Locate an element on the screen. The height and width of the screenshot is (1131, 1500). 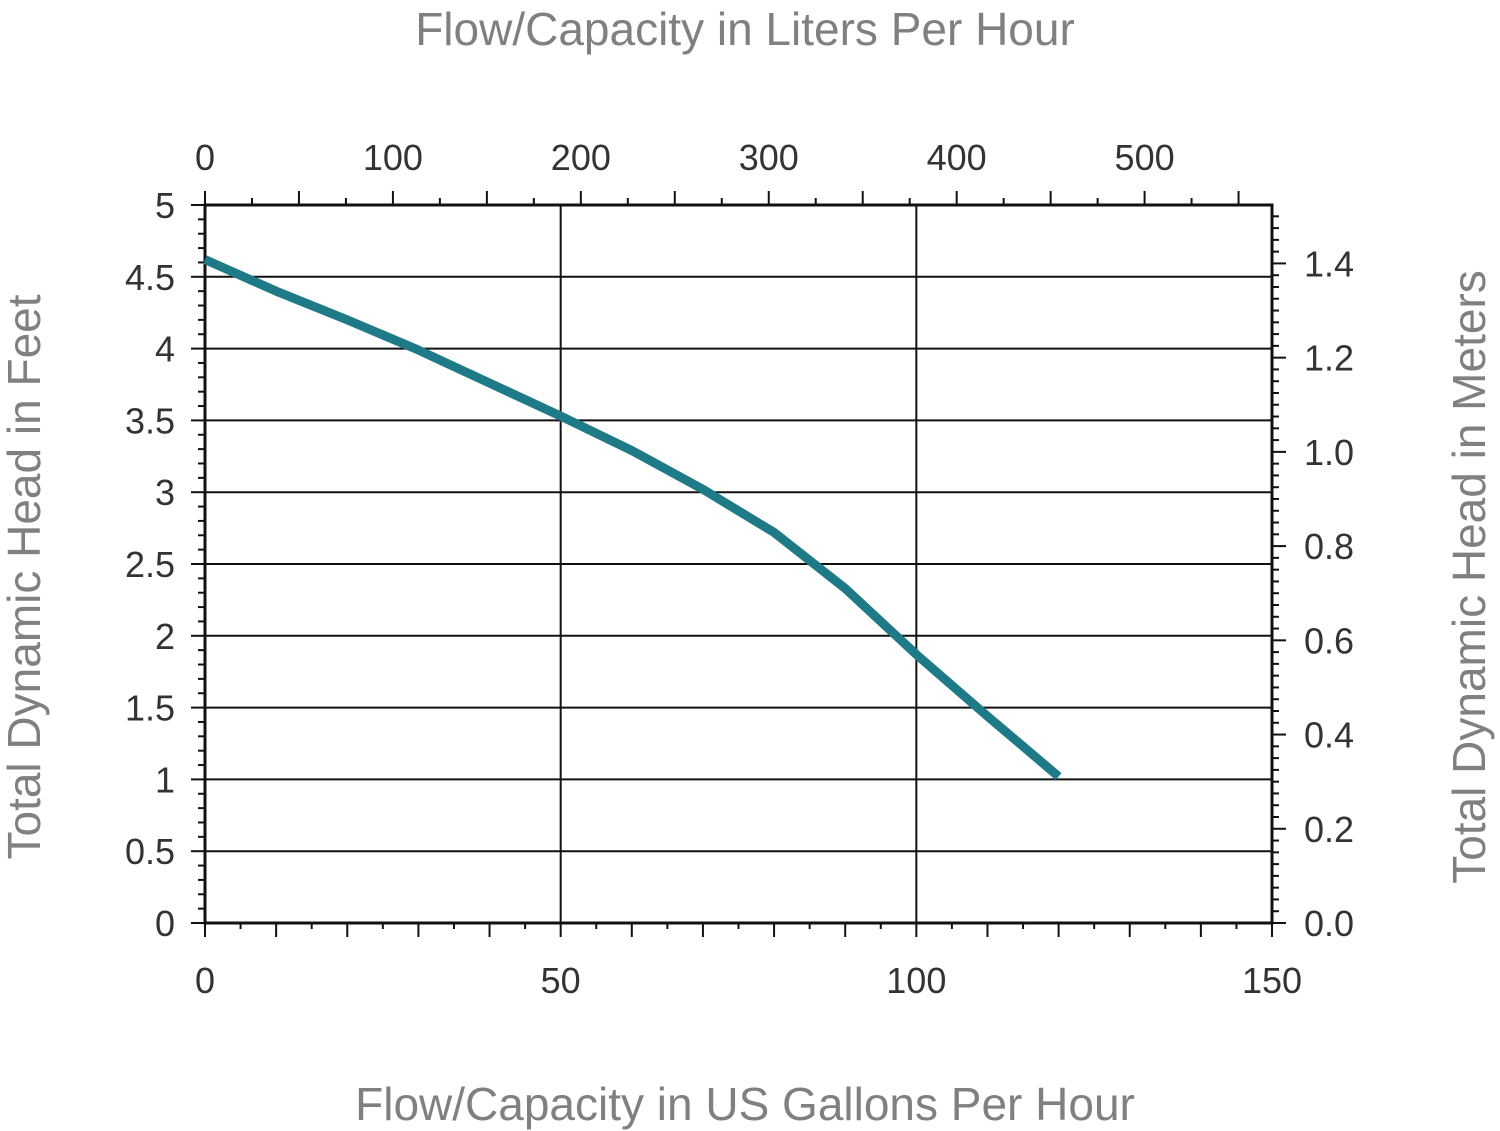
y2-tick-label: 1.0 is located at coordinates (1329, 452).